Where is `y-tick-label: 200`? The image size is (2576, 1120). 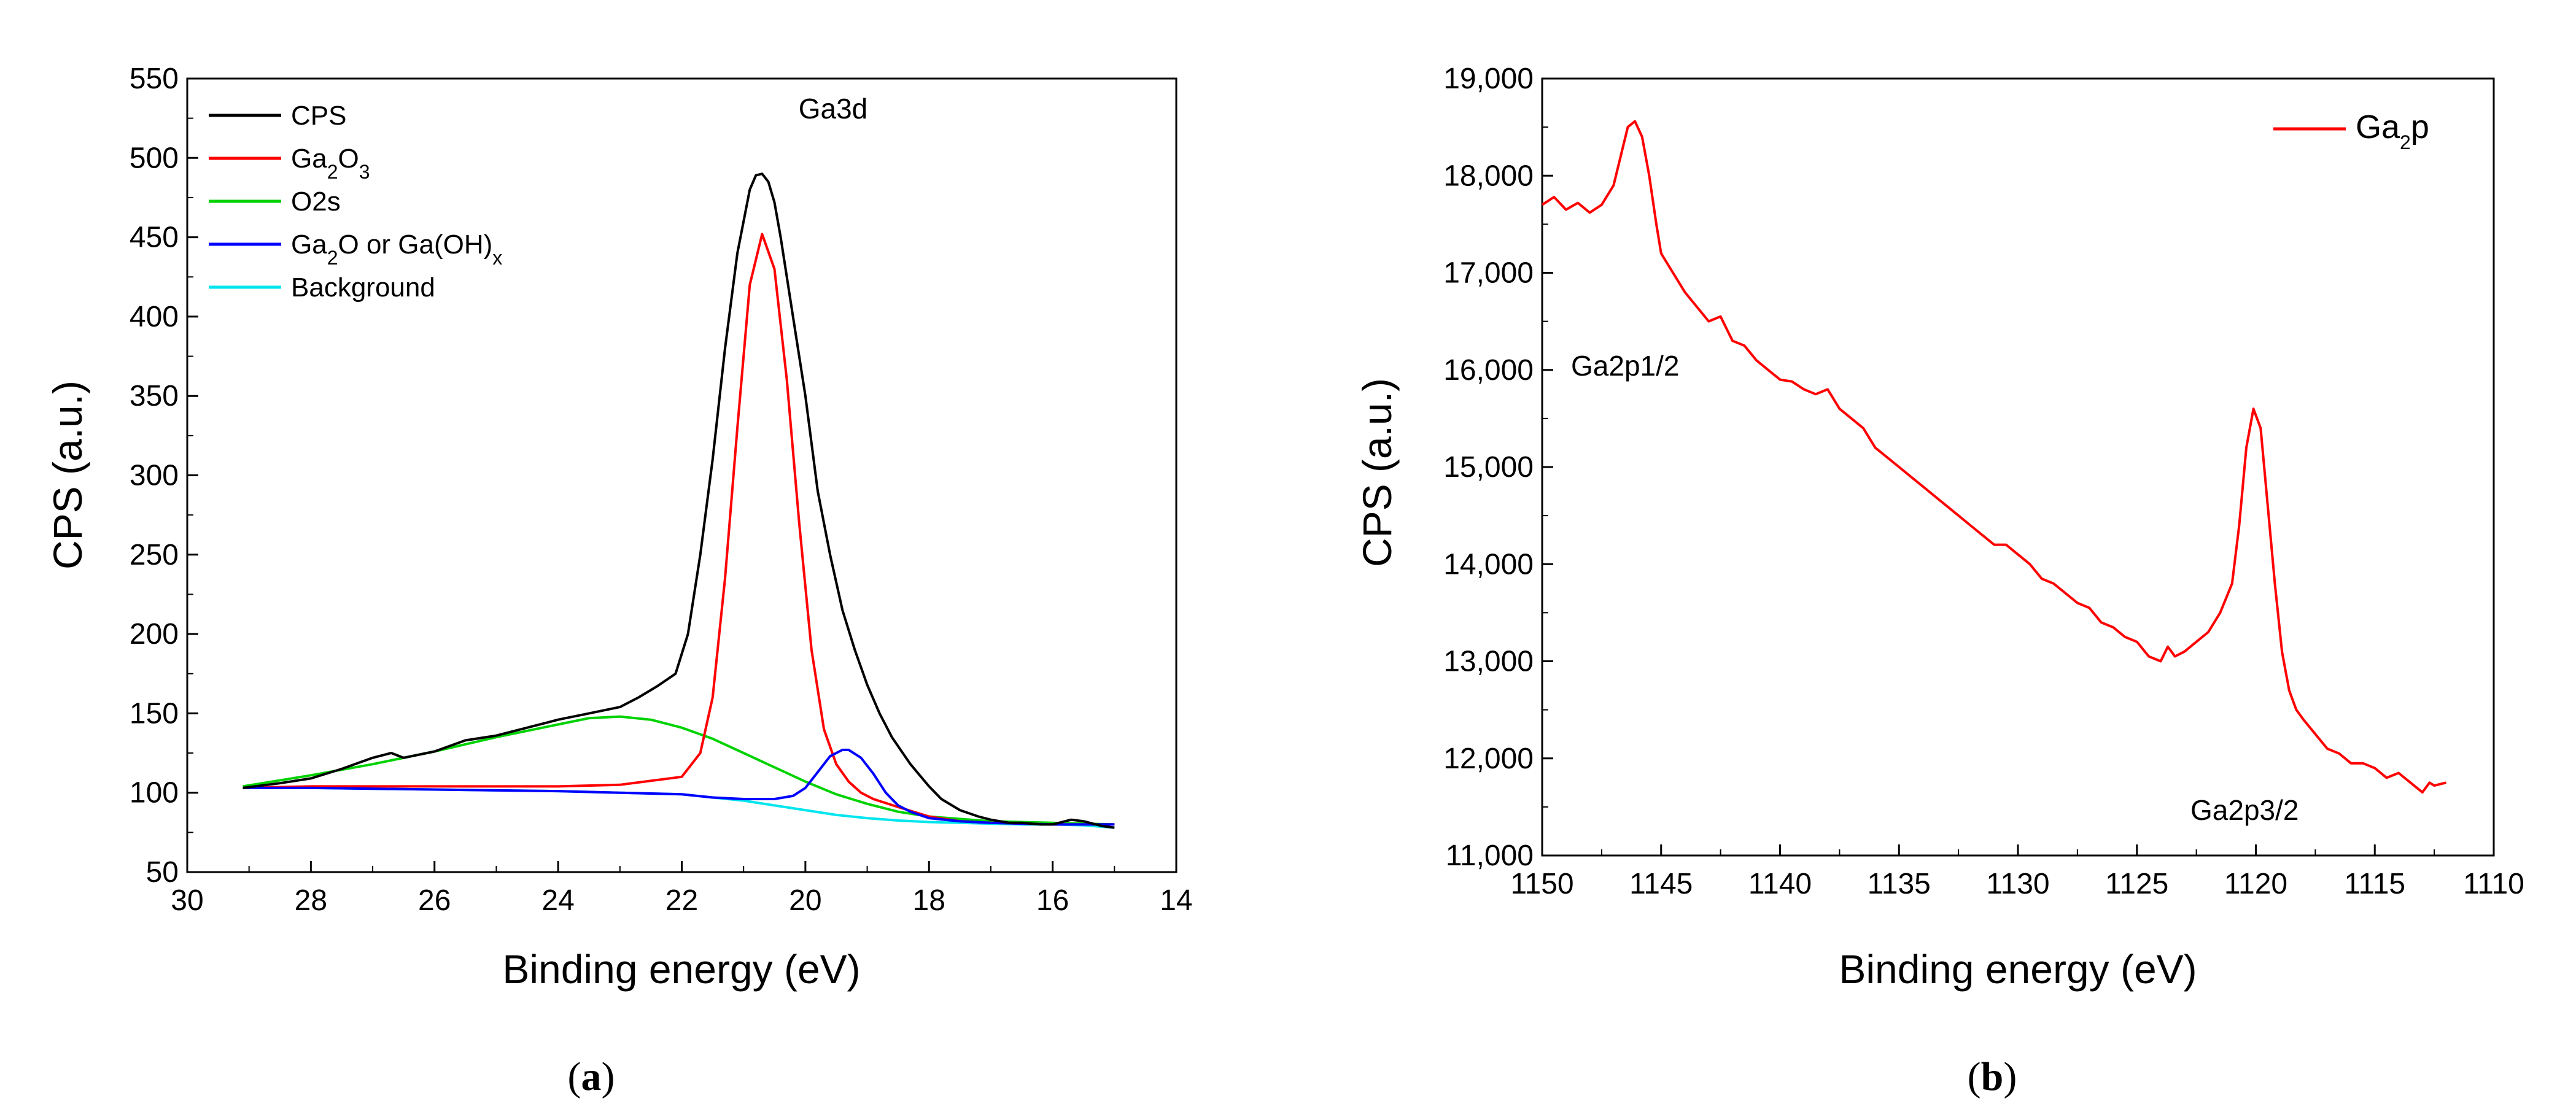 y-tick-label: 200 is located at coordinates (154, 635).